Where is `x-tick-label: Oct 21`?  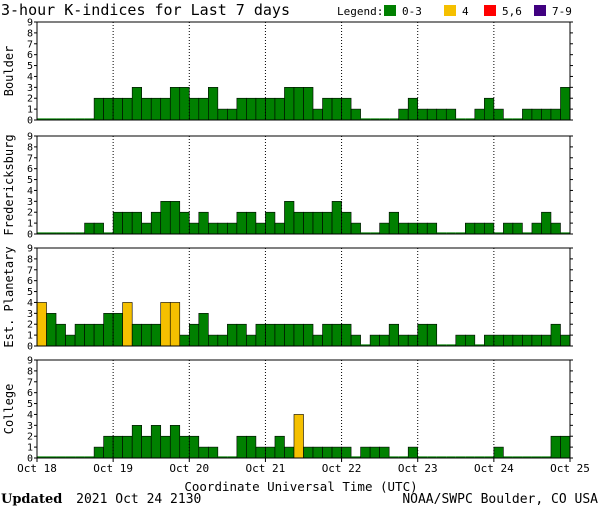 x-tick-label: Oct 21 is located at coordinates (266, 468).